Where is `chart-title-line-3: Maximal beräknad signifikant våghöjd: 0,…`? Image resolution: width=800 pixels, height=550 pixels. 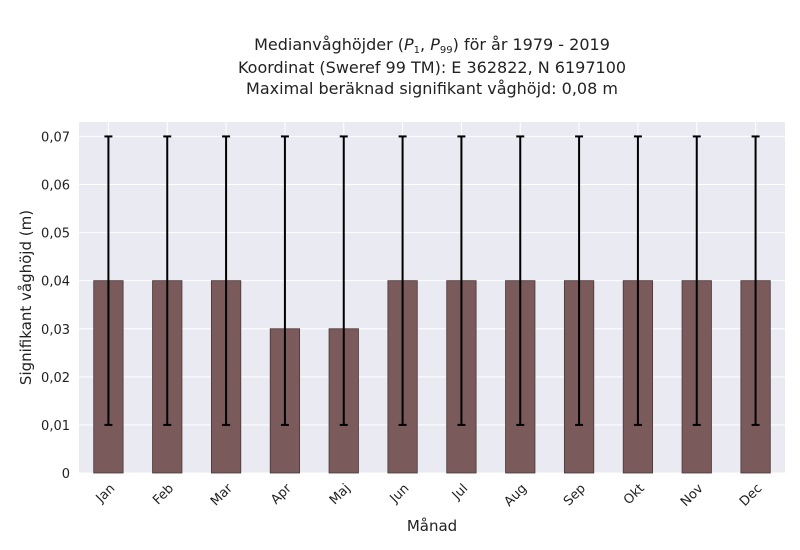 chart-title-line-3: Maximal beräknad signifikant våghöjd: 0,… is located at coordinates (432, 88).